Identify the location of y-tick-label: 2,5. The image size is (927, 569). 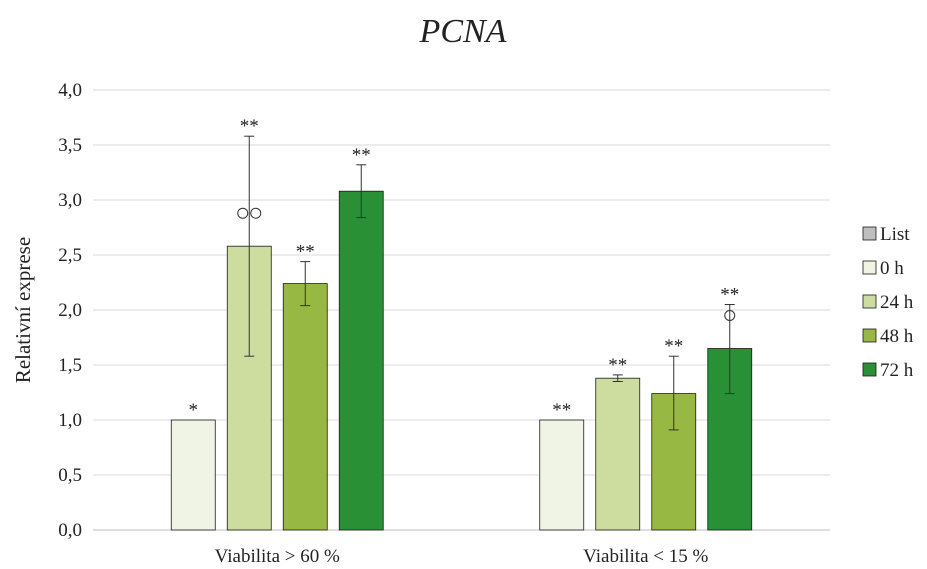
(70, 255).